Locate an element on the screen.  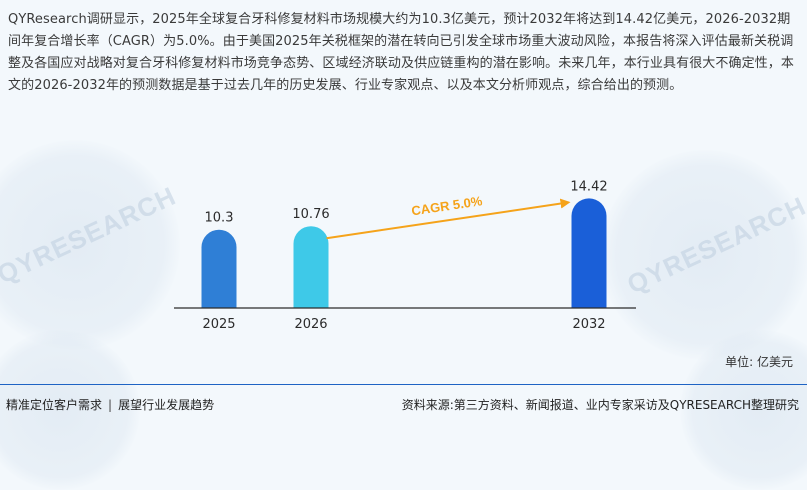
value-label-2026: 10.76 is located at coordinates (310, 214).